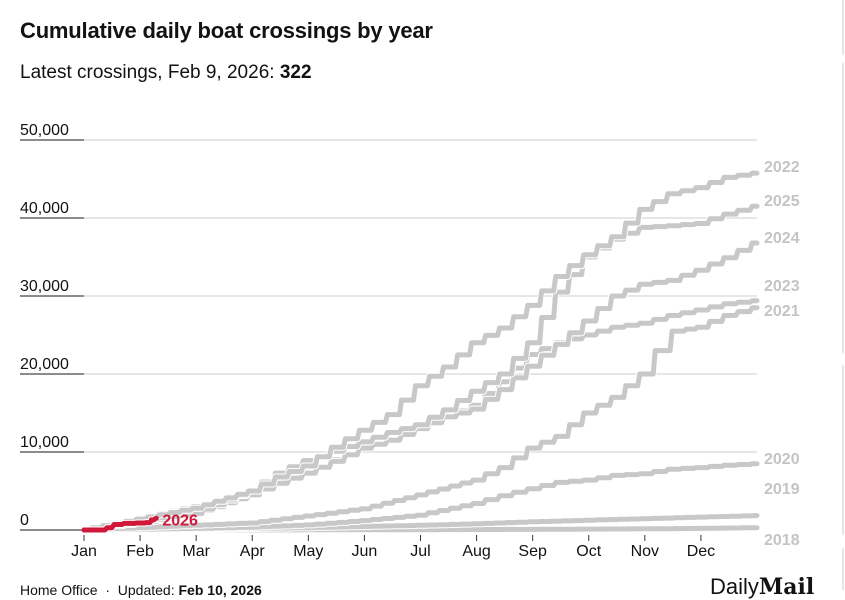 The width and height of the screenshot is (845, 600). Describe the element at coordinates (782, 238) in the screenshot. I see `series-label-2024: 2024` at that location.